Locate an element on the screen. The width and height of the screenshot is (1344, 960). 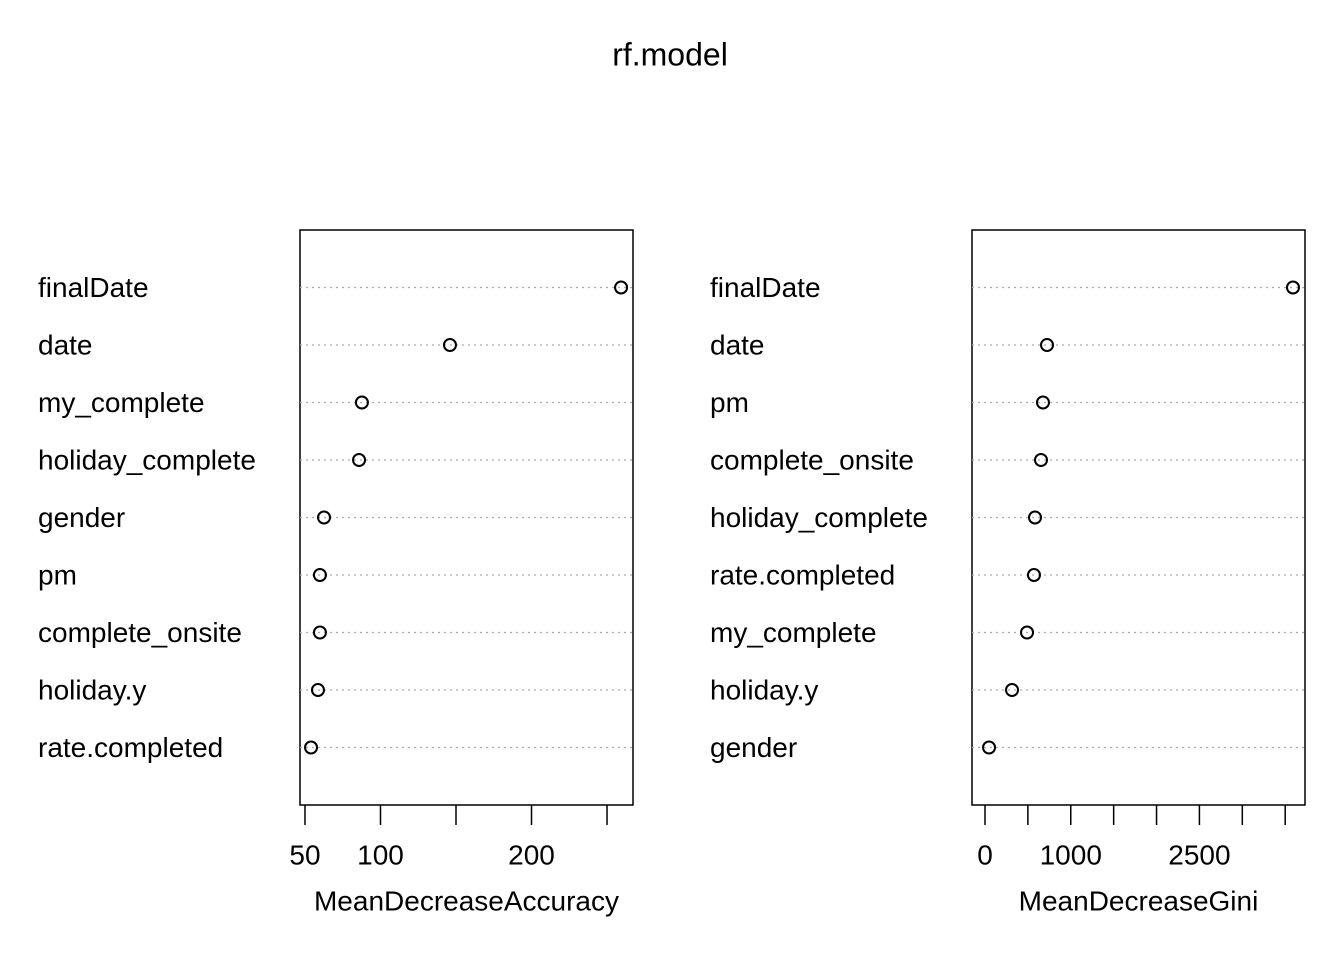
x-tick-label: 1000 is located at coordinates (1071, 854).